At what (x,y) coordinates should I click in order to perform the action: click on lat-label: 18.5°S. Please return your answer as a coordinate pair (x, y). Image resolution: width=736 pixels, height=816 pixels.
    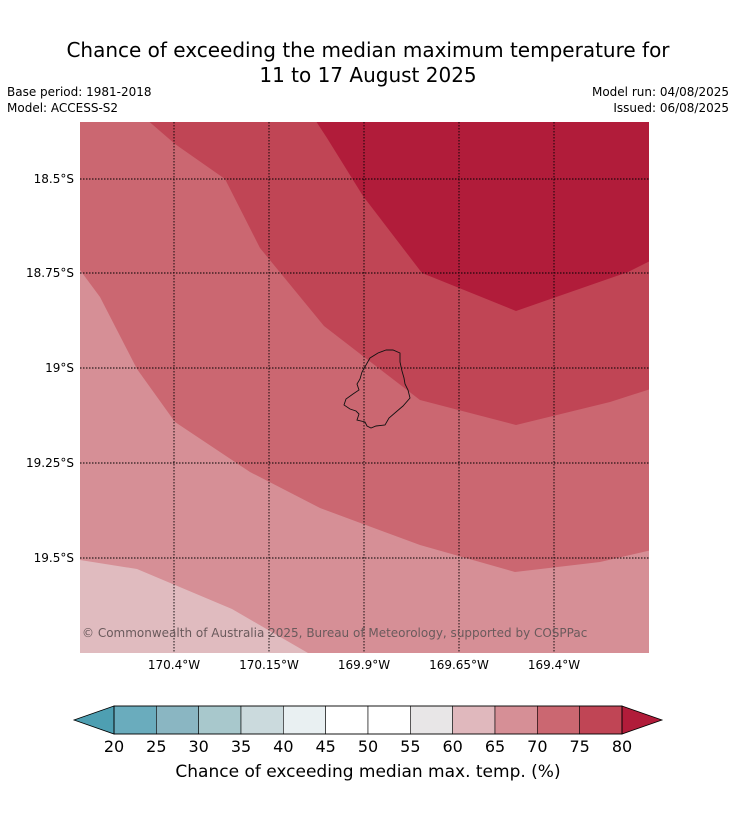
    Looking at the image, I should click on (53, 179).